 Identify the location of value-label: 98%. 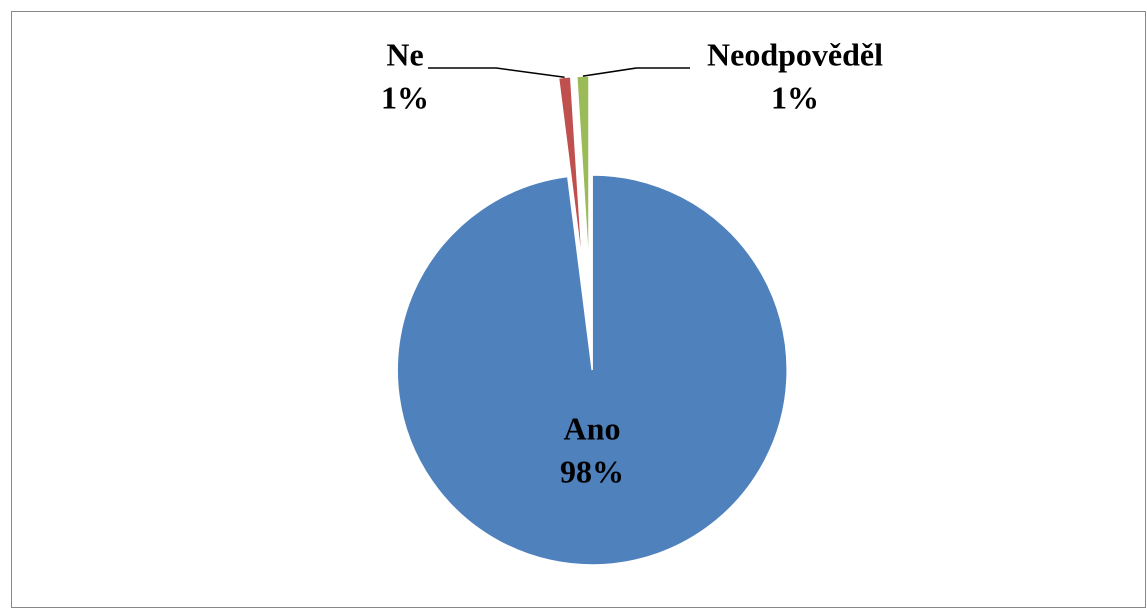
(592, 471).